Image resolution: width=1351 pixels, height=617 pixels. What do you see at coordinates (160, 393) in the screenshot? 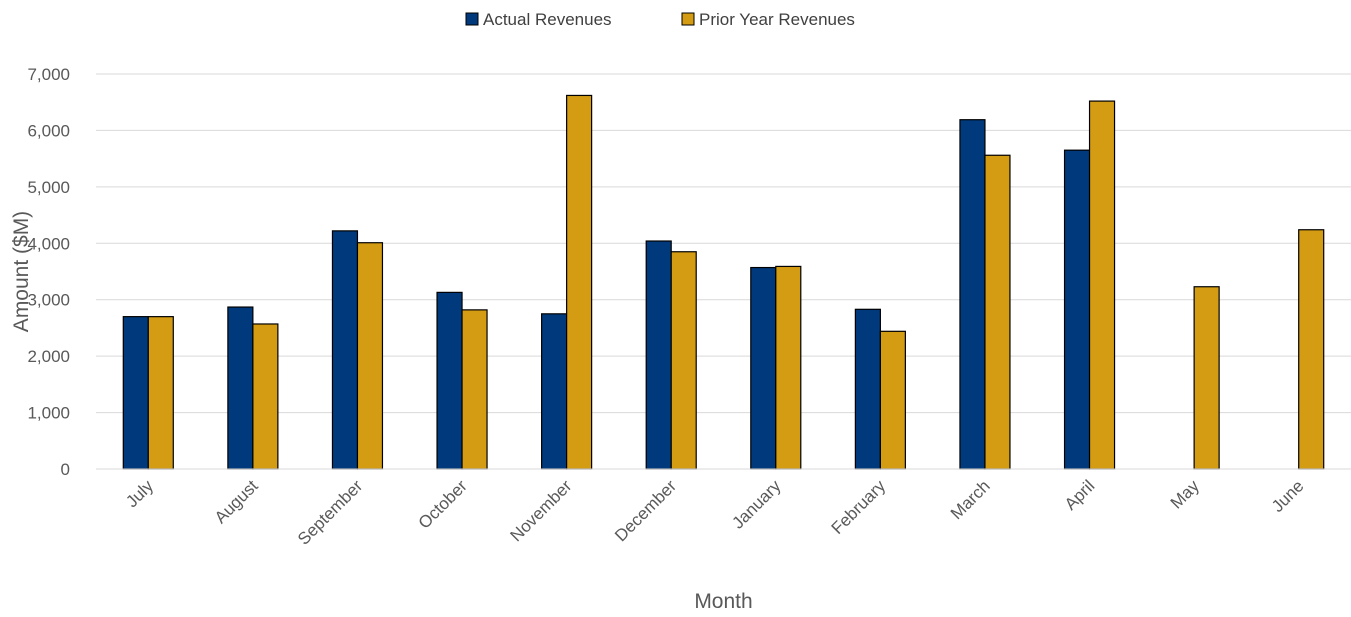
I see `bar-prior-year-july` at bounding box center [160, 393].